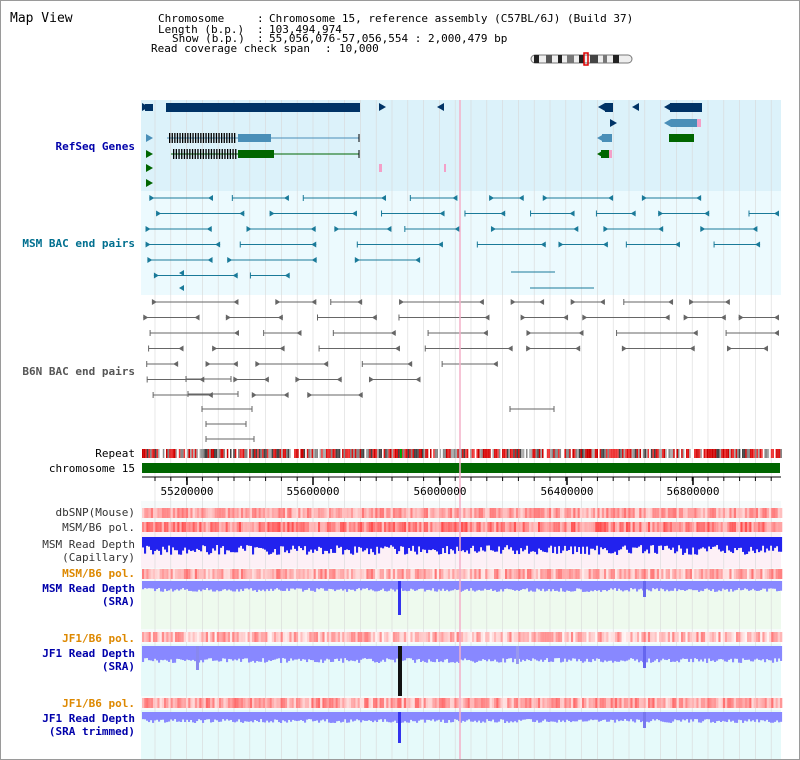  What do you see at coordinates (208, 38) in the screenshot?
I see `info-show-key: Show (b.p.)` at bounding box center [208, 38].